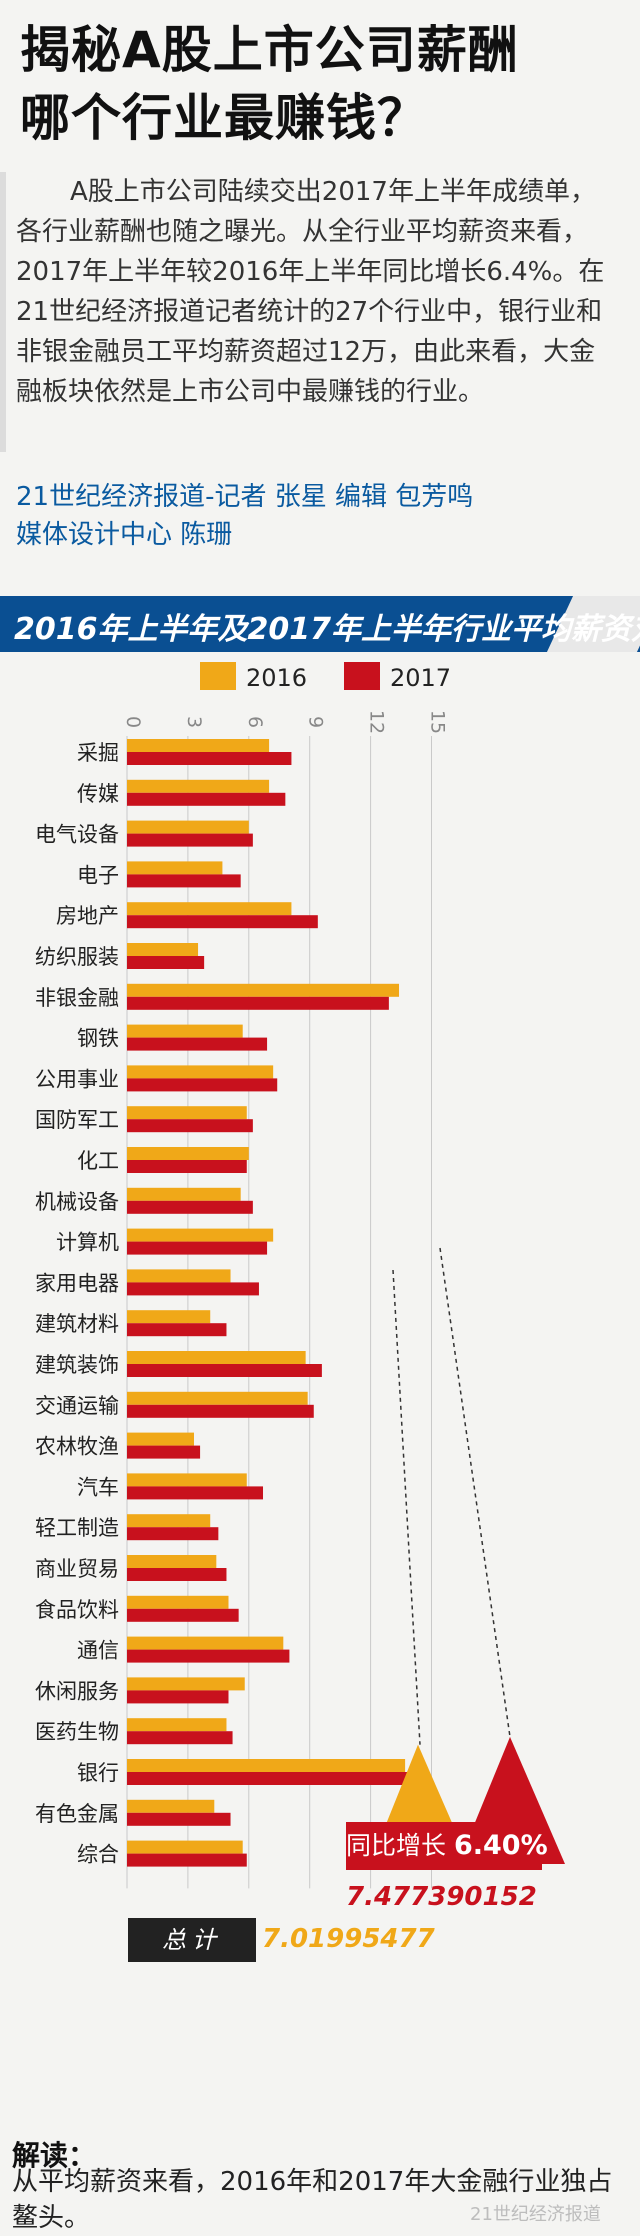 The image size is (640, 2236). What do you see at coordinates (327, 629) in the screenshot?
I see `chart-title: 2016年上半年及2017年上半年行业平均薪资对比` at bounding box center [327, 629].